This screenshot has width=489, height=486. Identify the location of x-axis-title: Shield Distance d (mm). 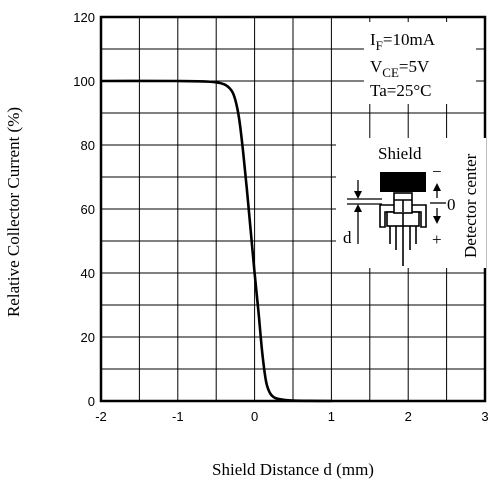
(293, 469).